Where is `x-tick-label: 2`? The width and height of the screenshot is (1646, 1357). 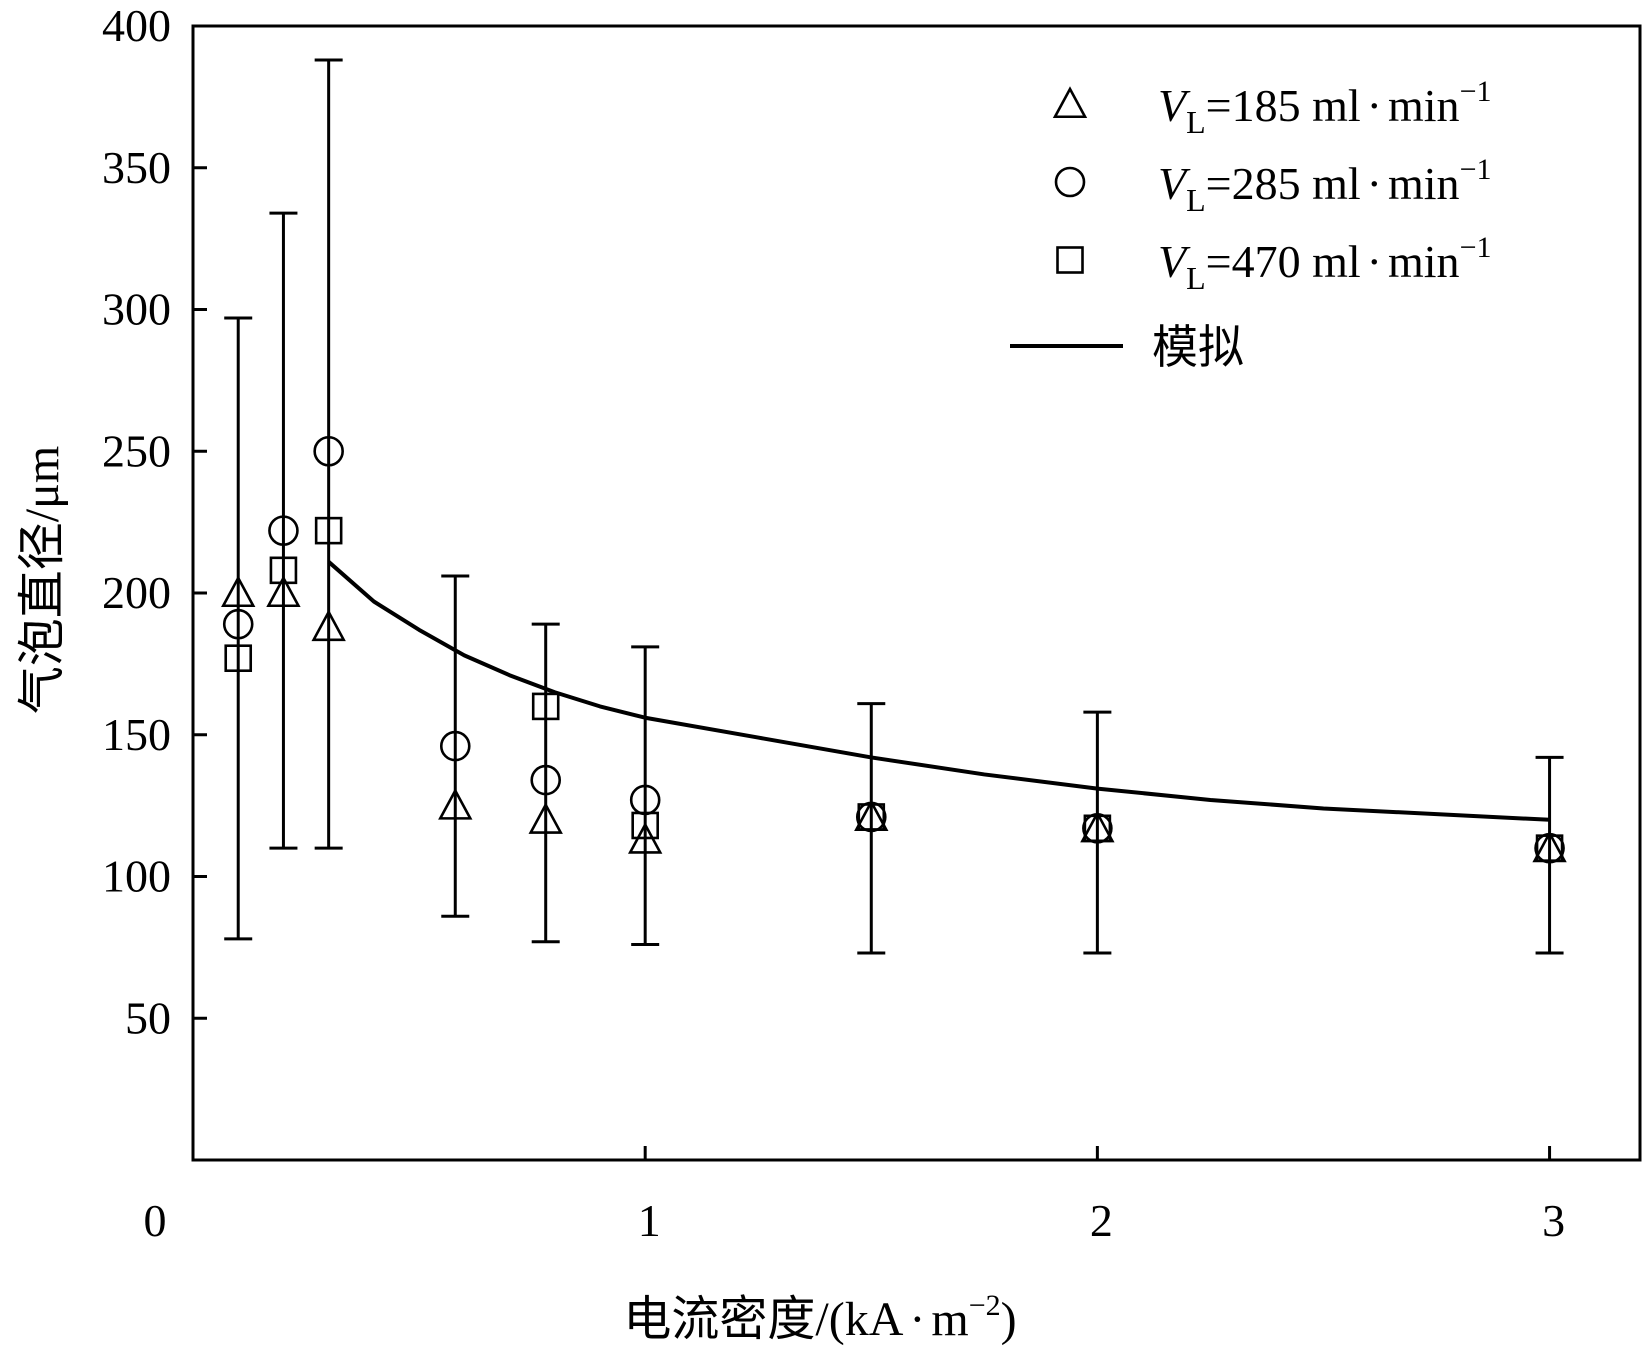
x-tick-label: 2 is located at coordinates (1101, 1220).